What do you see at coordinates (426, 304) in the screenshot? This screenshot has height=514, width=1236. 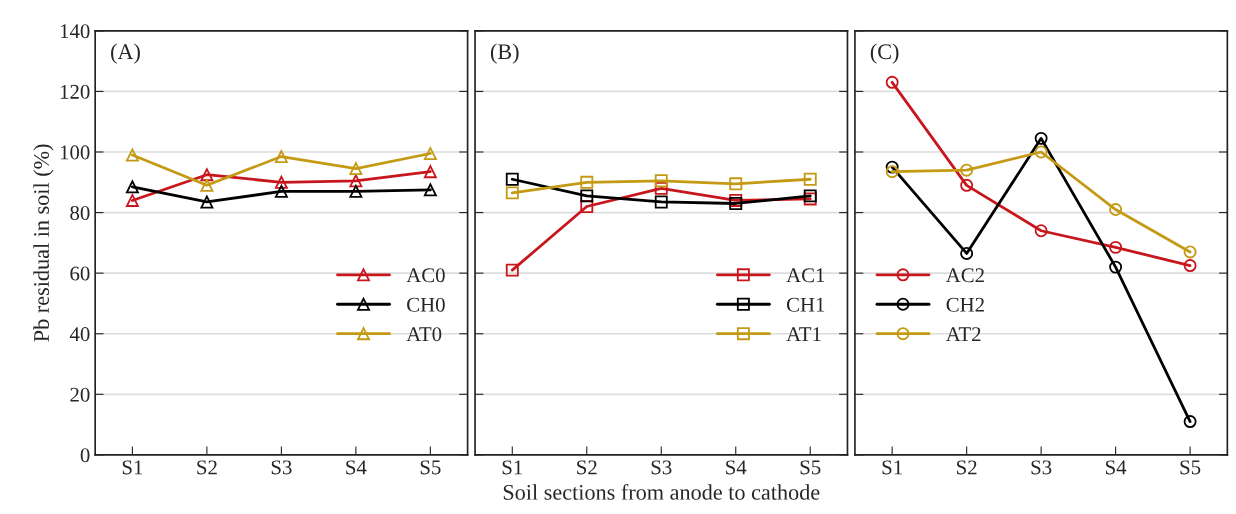 I see `legend-label: CH0` at bounding box center [426, 304].